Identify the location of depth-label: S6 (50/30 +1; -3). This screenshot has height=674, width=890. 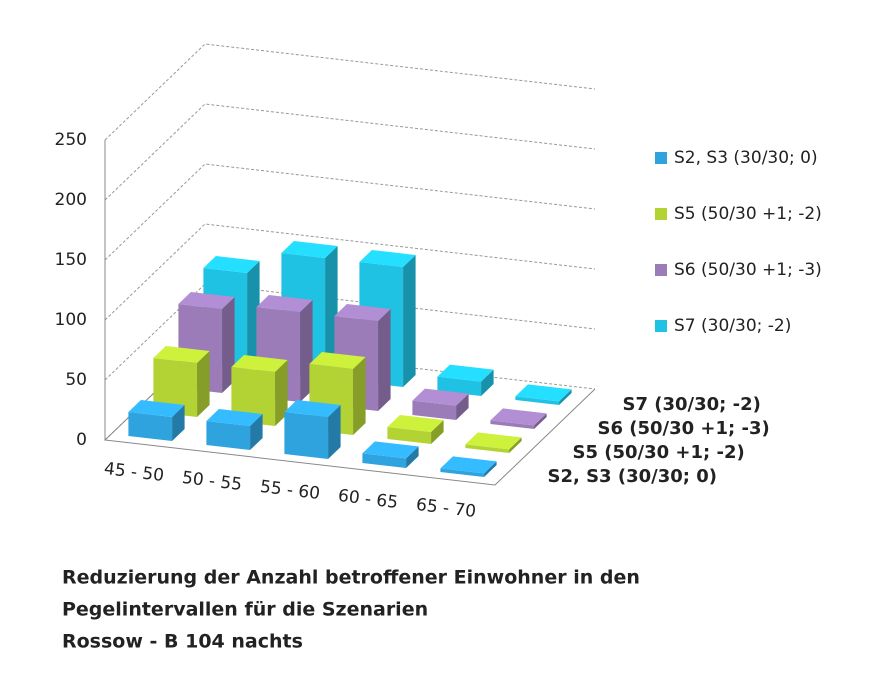
(684, 428).